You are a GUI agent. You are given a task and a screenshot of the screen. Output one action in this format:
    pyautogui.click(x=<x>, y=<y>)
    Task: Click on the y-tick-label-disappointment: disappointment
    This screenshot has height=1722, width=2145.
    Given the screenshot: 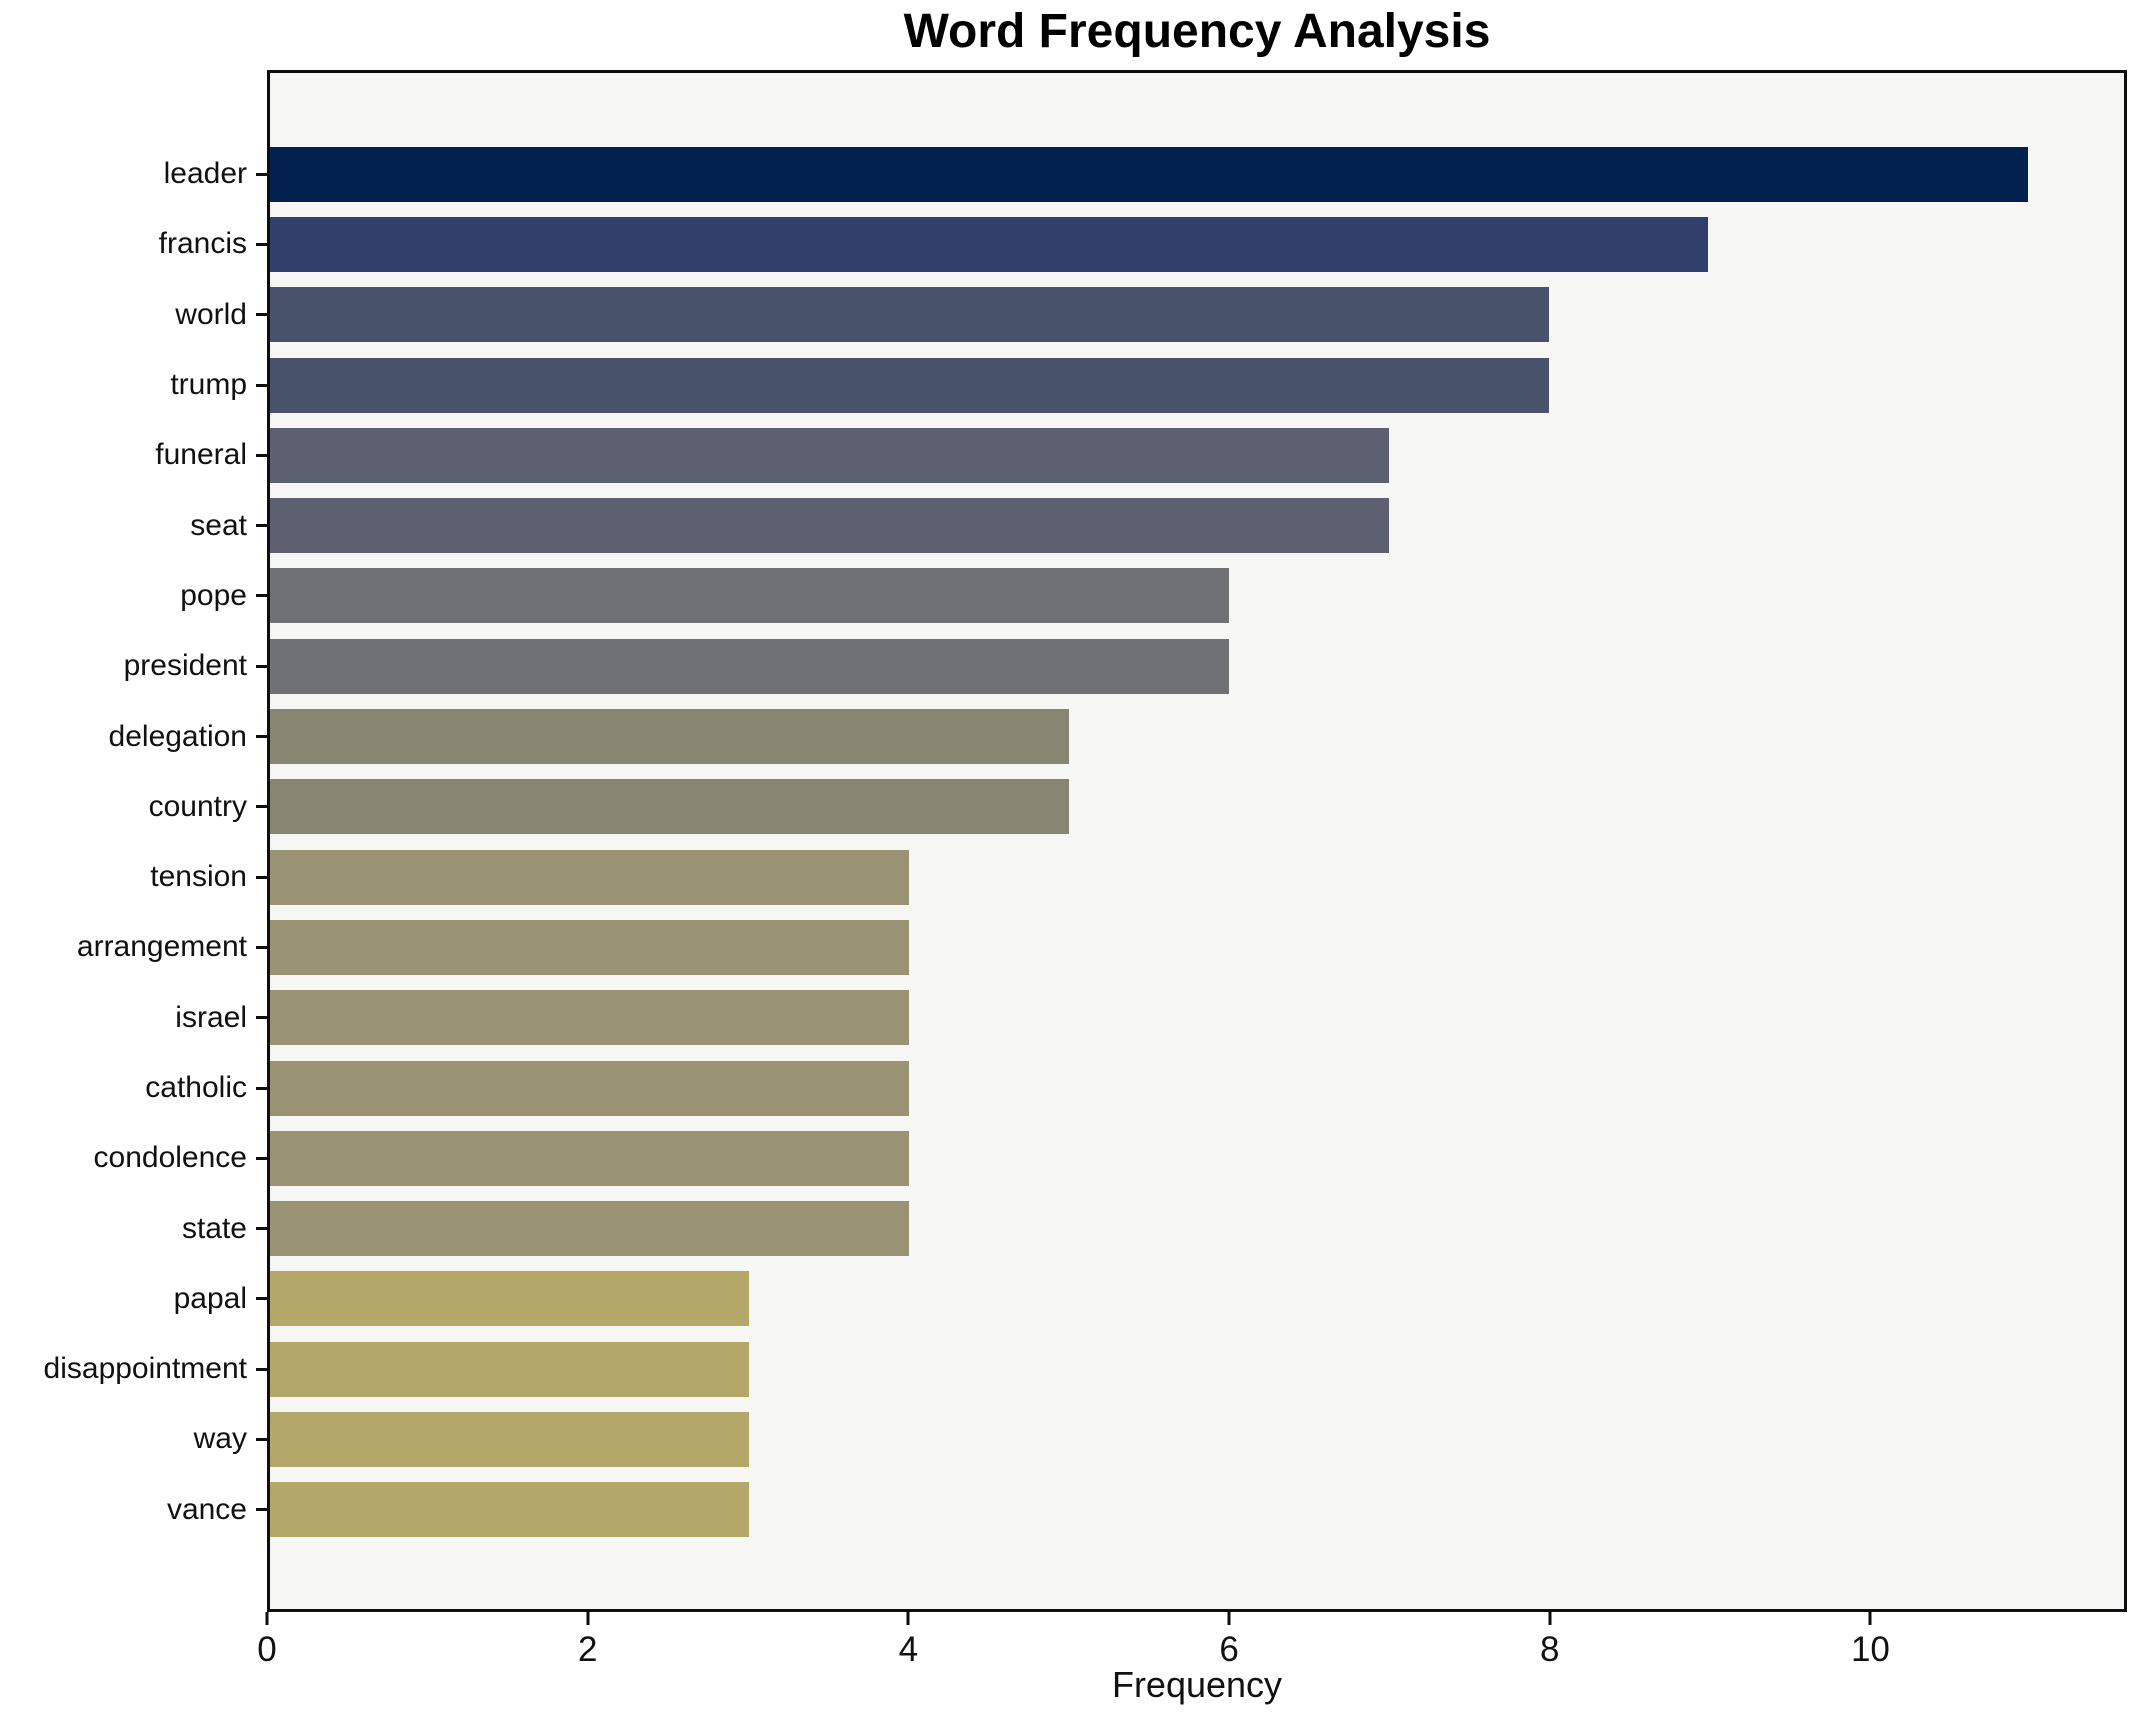 What is the action you would take?
    pyautogui.click(x=145, y=1369)
    